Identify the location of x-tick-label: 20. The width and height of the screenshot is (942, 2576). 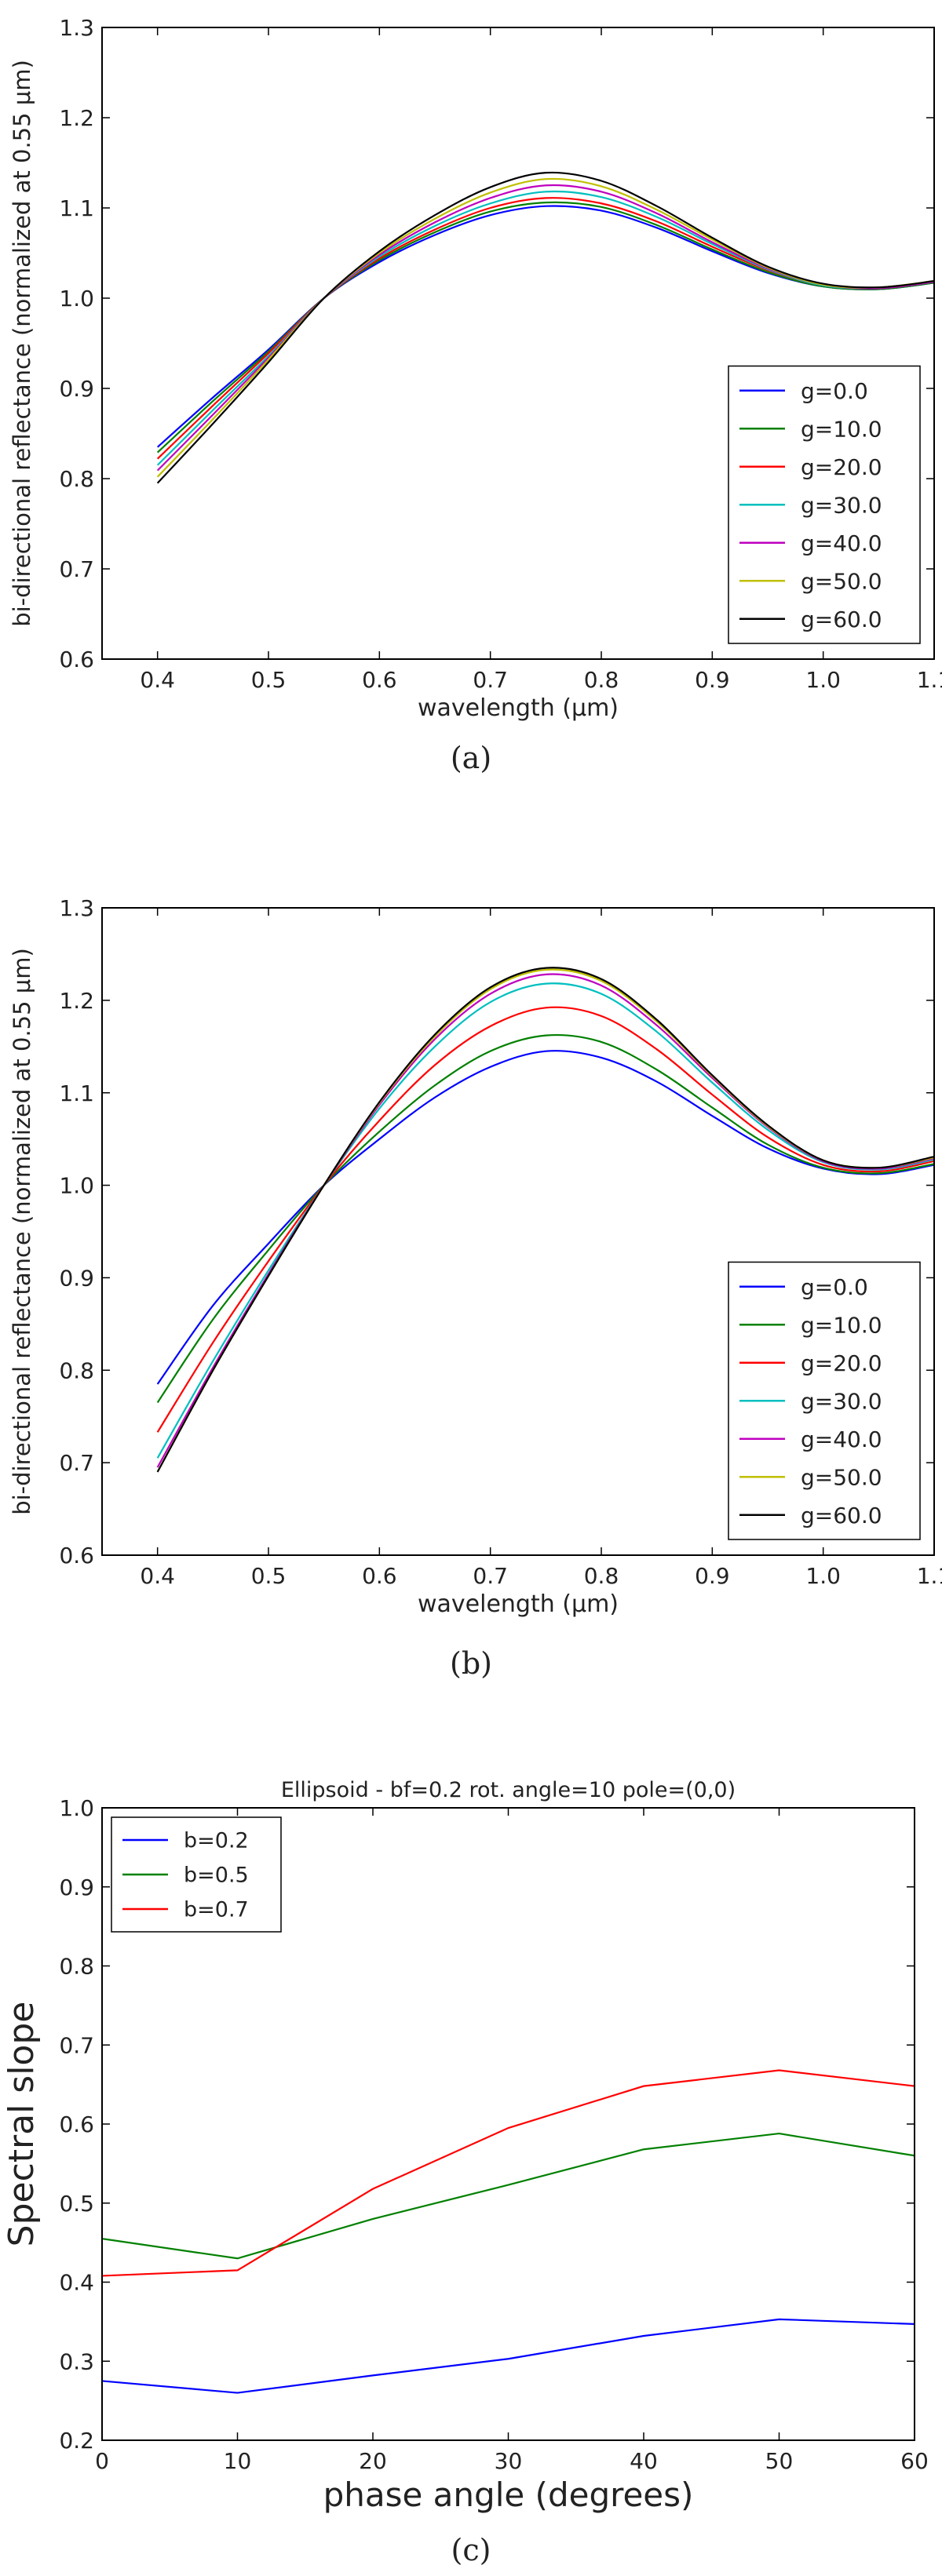
(373, 2461).